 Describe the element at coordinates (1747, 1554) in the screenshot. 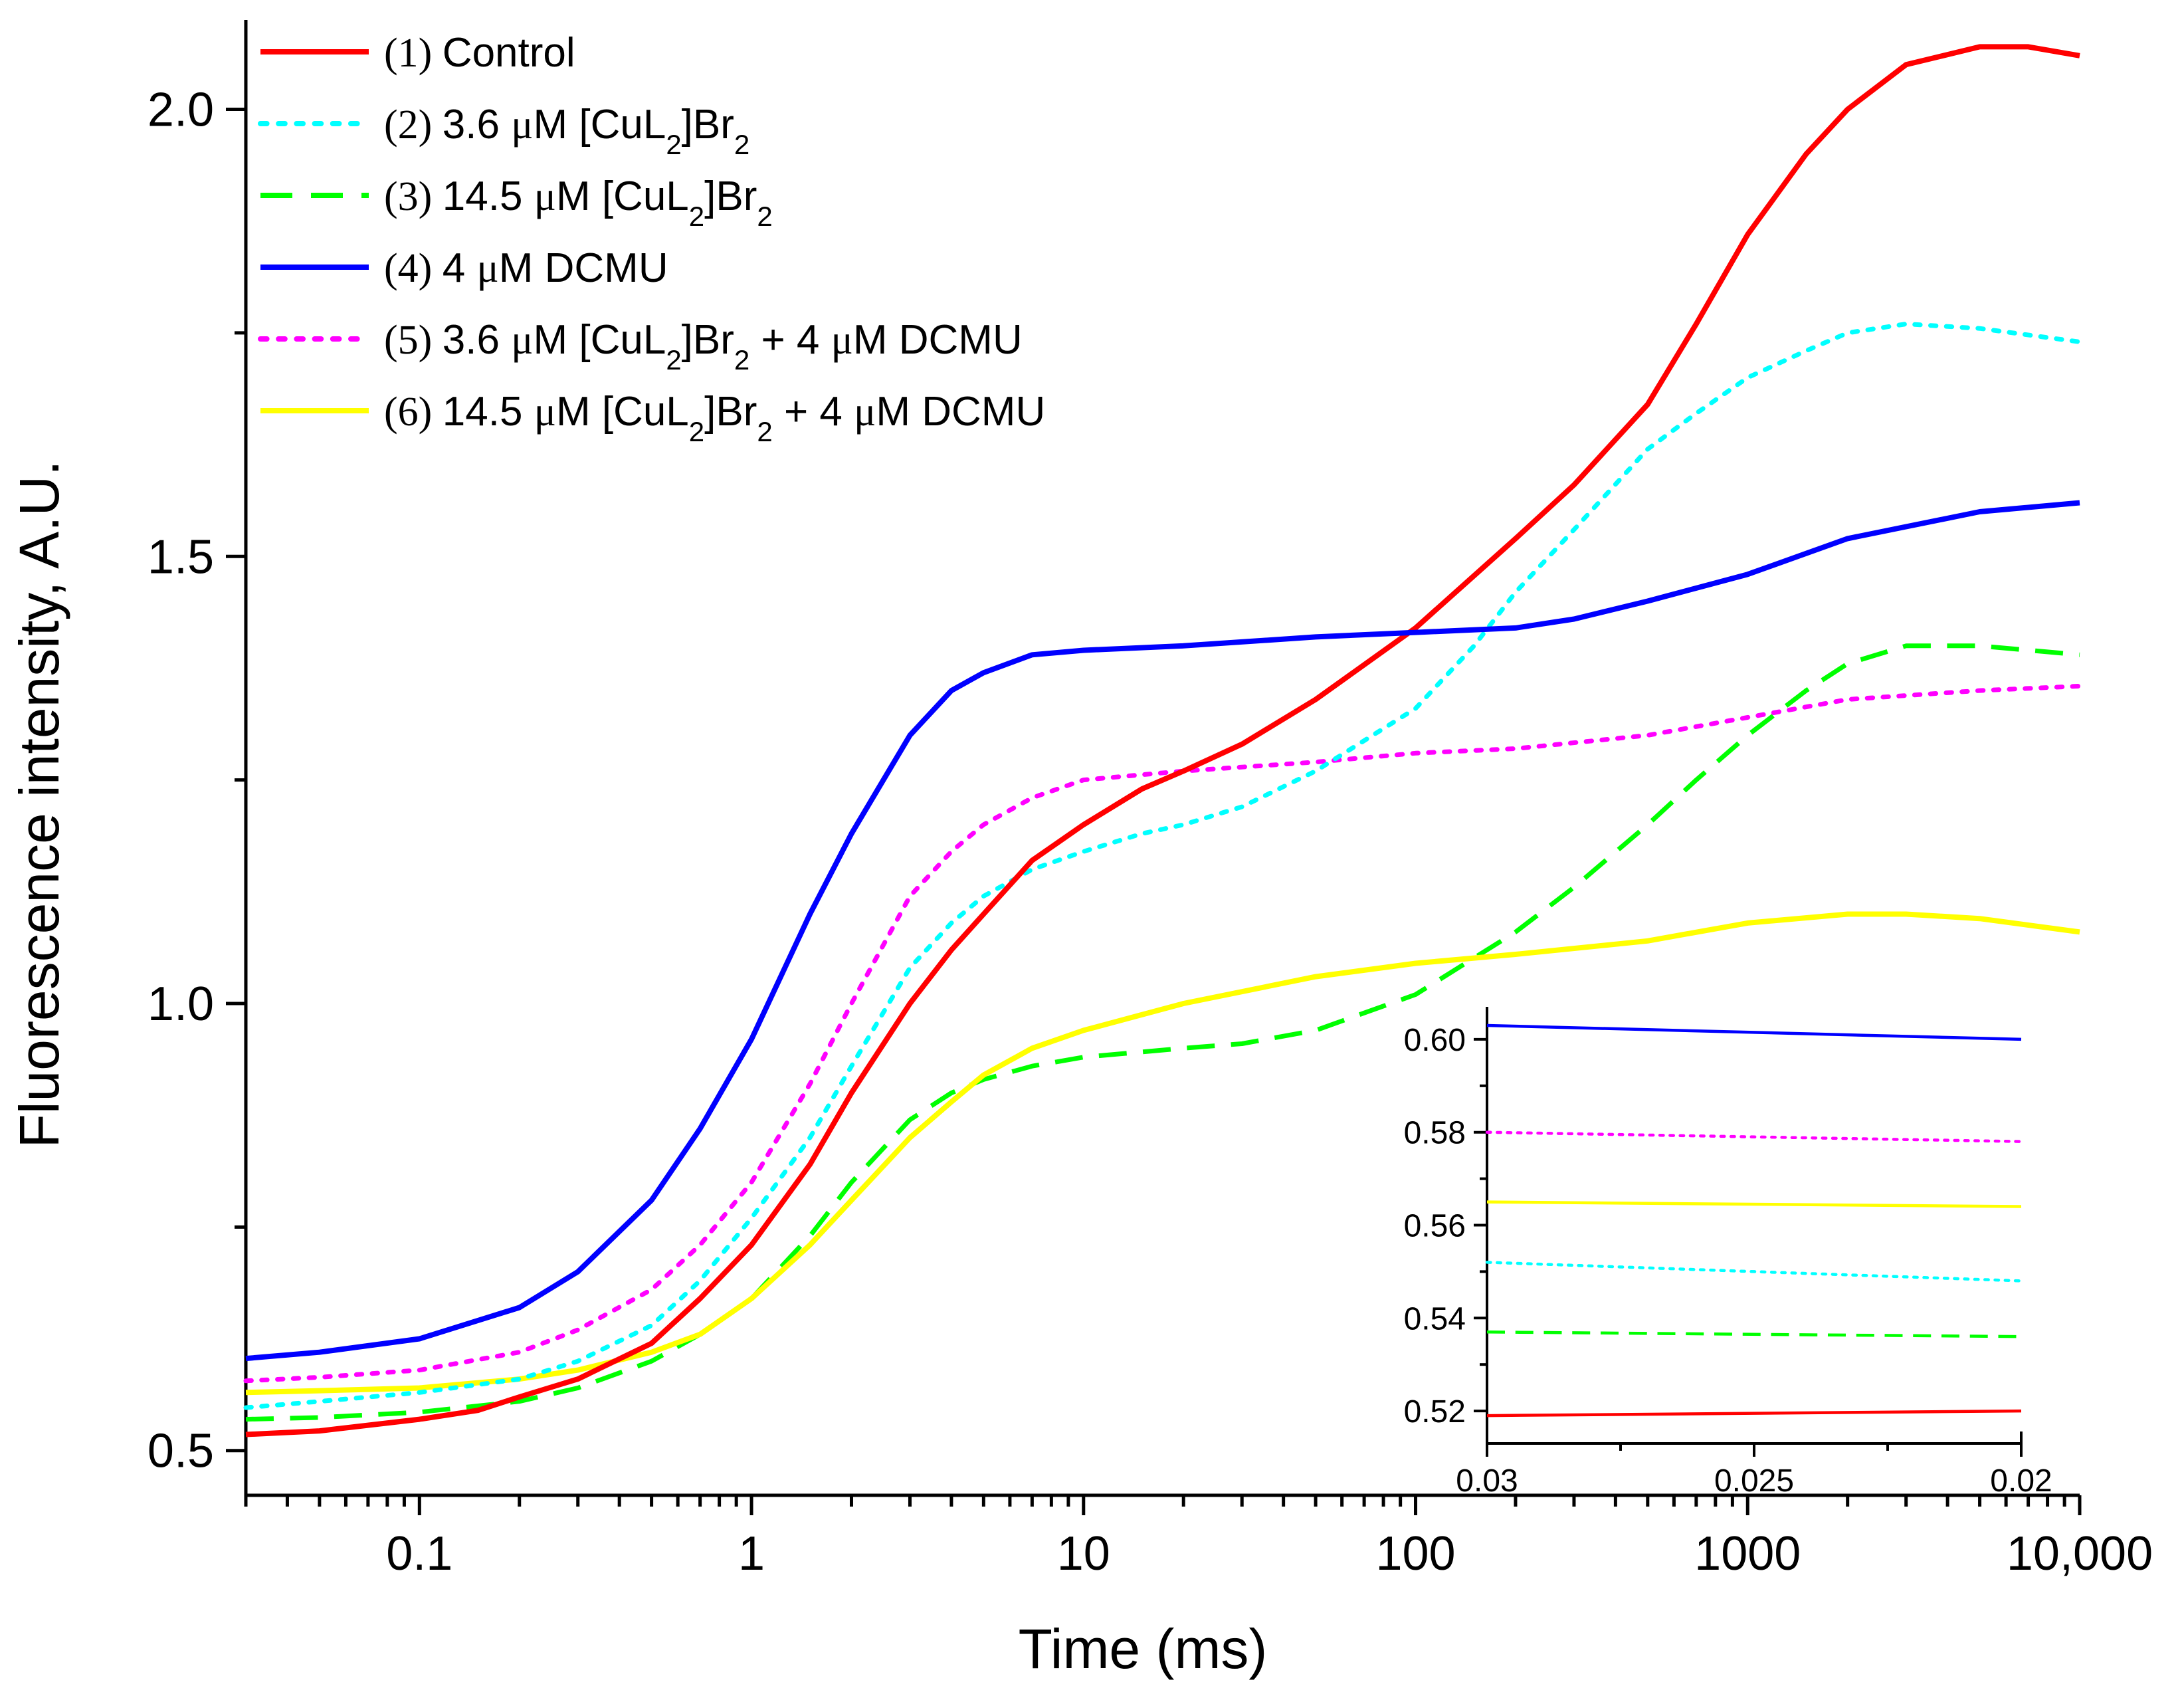

I see `x-tick-label: 1000` at that location.